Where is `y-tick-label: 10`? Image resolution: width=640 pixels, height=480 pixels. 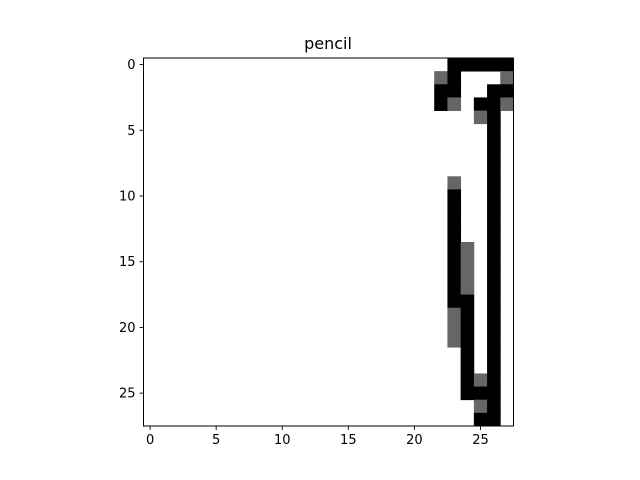
y-tick-label: 10 is located at coordinates (127, 197).